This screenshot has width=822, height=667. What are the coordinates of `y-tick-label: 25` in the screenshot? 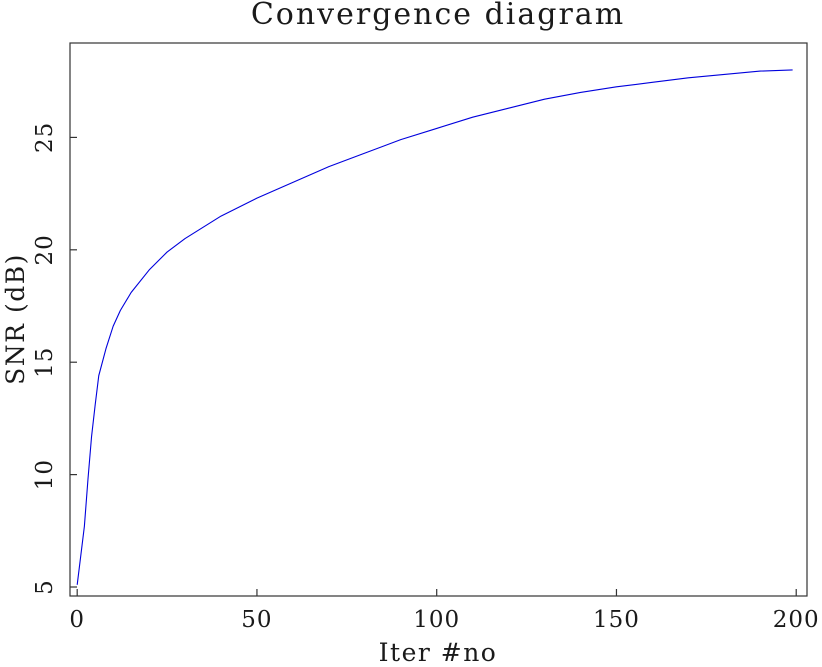 It's located at (45, 137).